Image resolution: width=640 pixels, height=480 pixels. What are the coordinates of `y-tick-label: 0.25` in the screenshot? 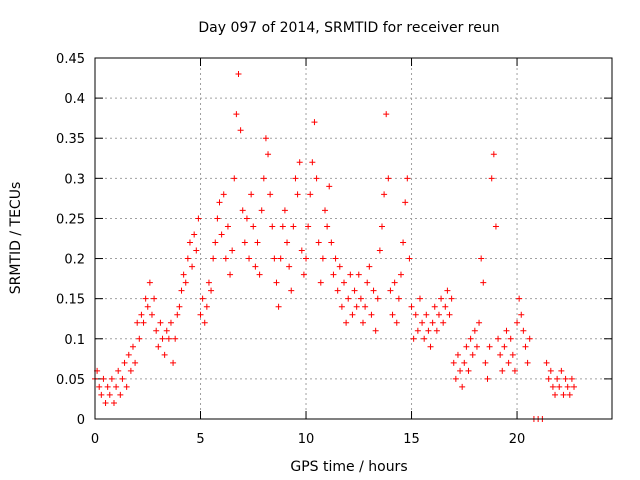 It's located at (70, 219).